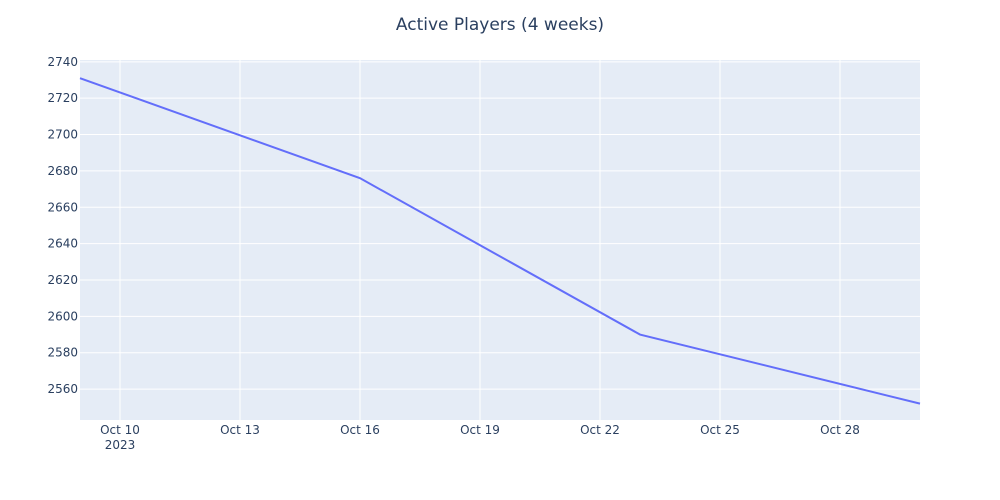 This screenshot has height=500, width=1000. I want to click on x-tick-label: Oct 10, so click(120, 430).